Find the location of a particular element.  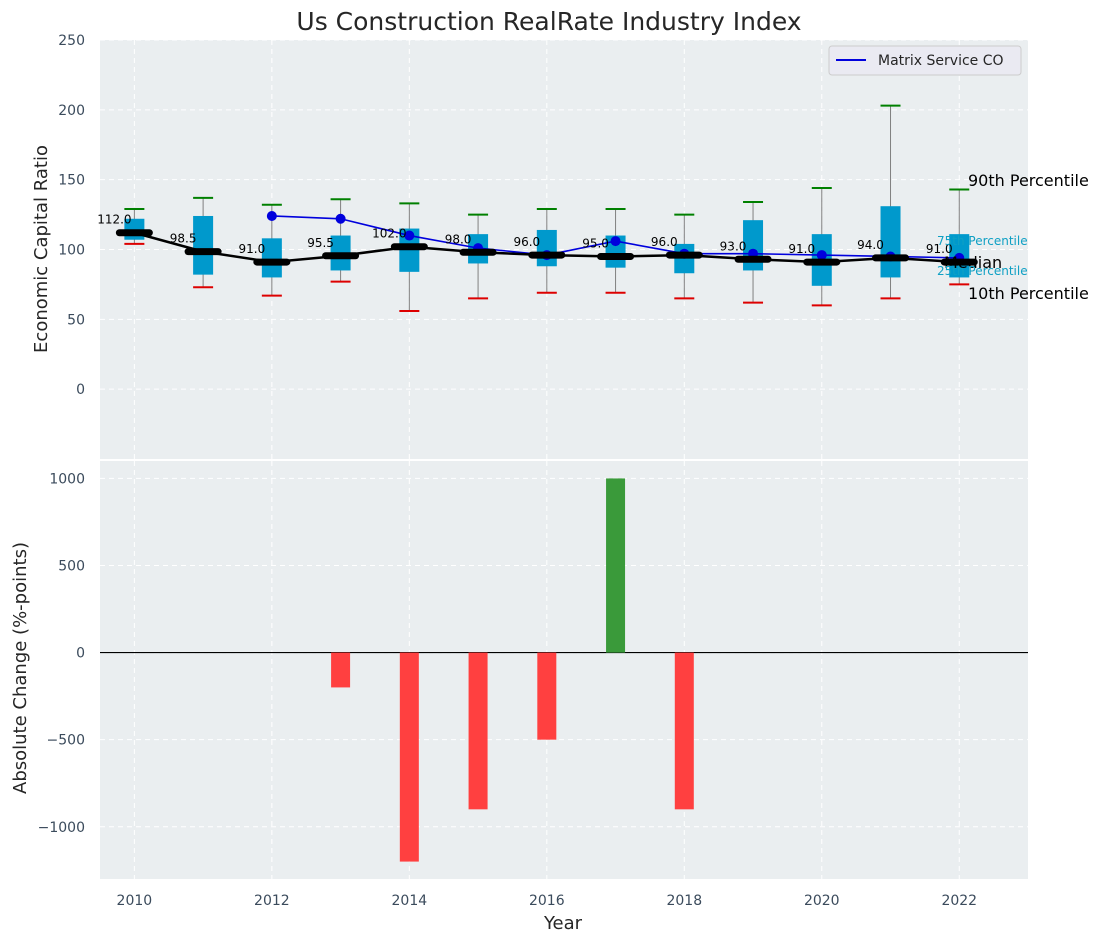

bottom-y-tick-label: −500 is located at coordinates (66, 741).